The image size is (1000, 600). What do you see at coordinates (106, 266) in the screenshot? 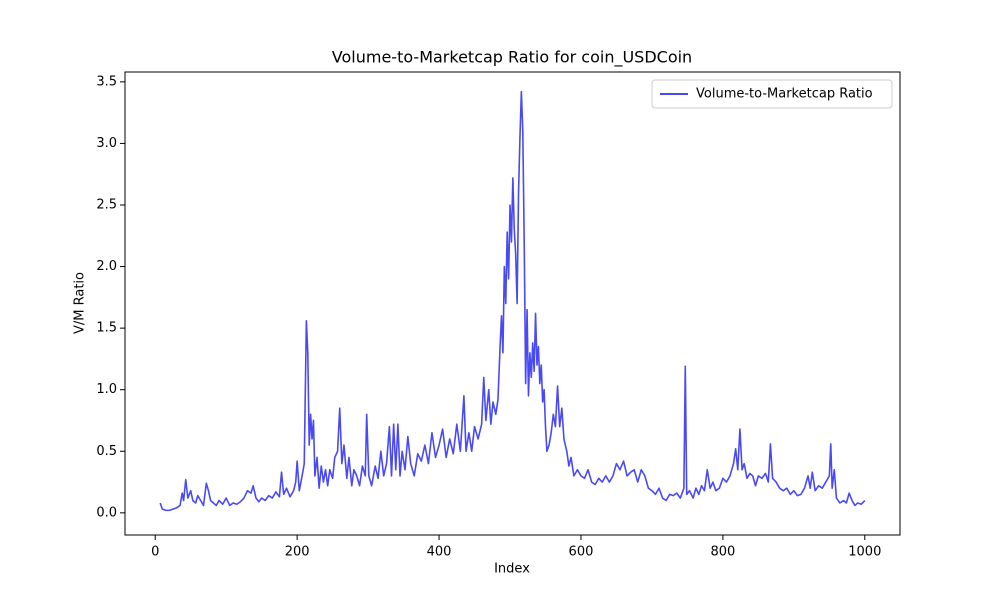
I see `y-tick-label: 2.0` at bounding box center [106, 266].